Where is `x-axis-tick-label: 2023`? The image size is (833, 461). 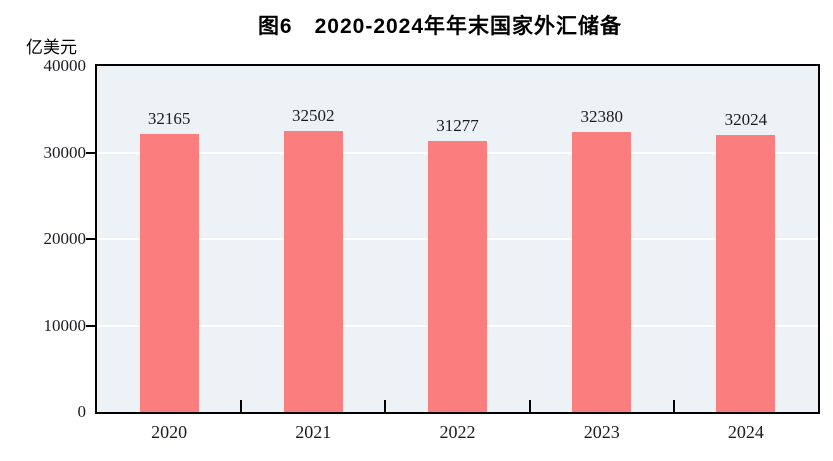 x-axis-tick-label: 2023 is located at coordinates (601, 432).